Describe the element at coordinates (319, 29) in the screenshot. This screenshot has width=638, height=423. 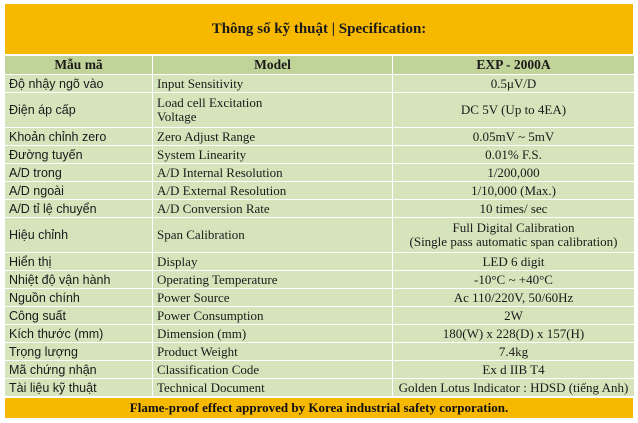
I see `spec-title: Thông số kỹ thuật | Specification:` at that location.